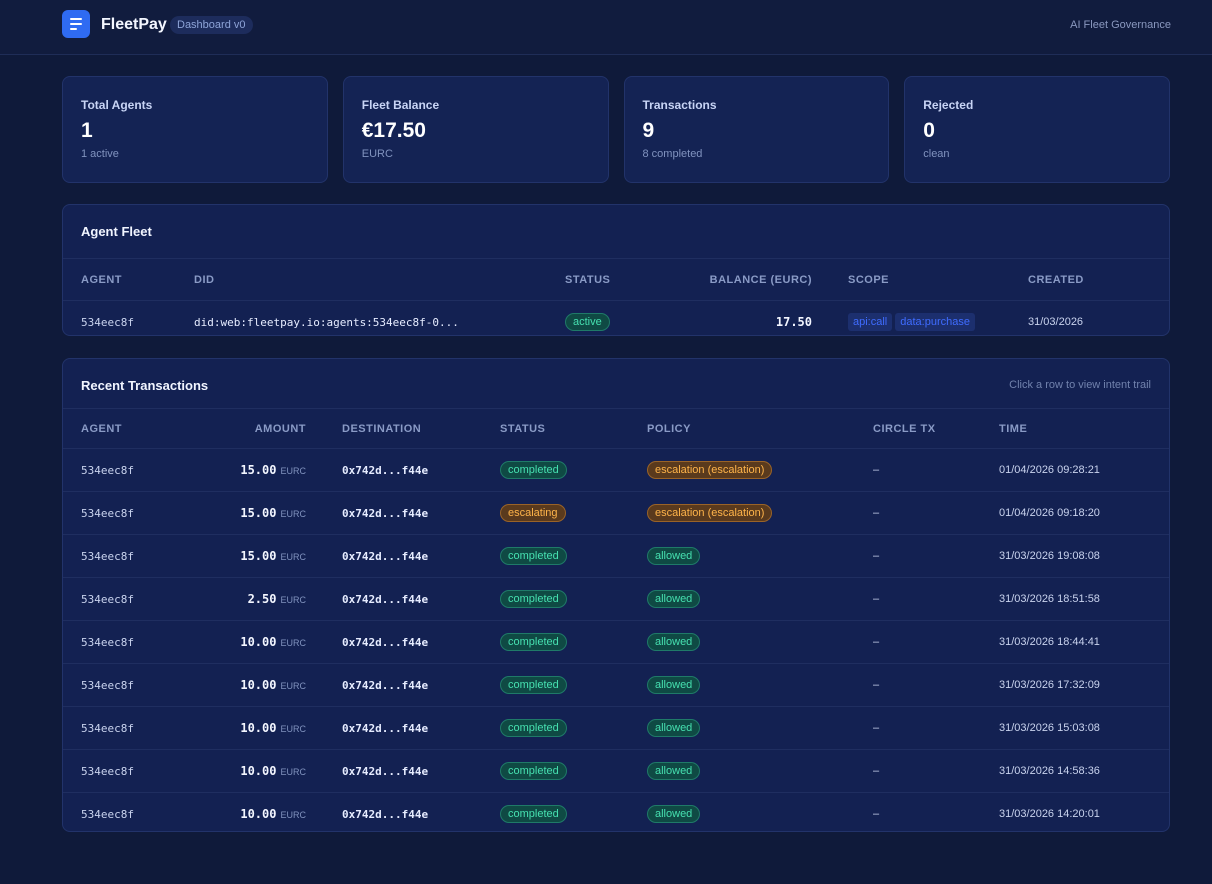 This screenshot has width=1212, height=884. What do you see at coordinates (1067, 811) in the screenshot?
I see `tx-time: 31/03/2026 14:20:01` at bounding box center [1067, 811].